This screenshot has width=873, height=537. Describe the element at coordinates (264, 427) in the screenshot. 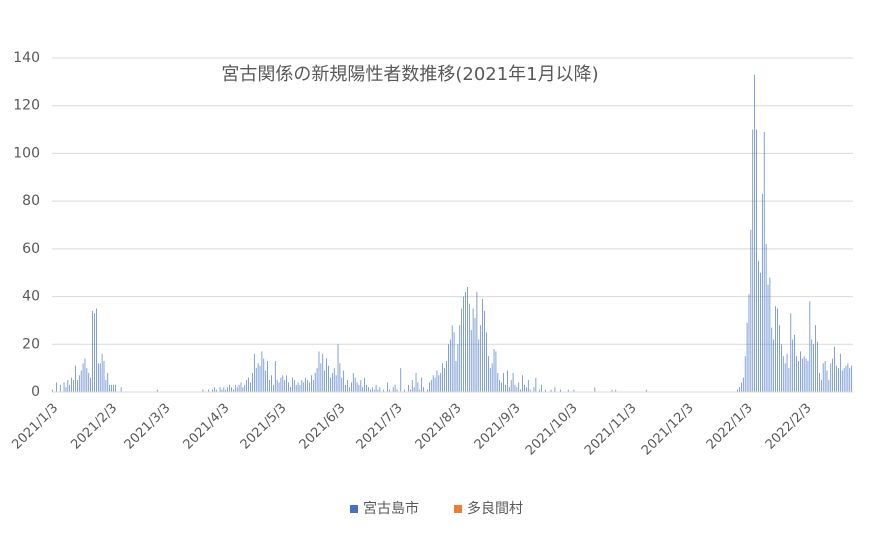

I see `x-tick-label: 2021/5/3` at that location.